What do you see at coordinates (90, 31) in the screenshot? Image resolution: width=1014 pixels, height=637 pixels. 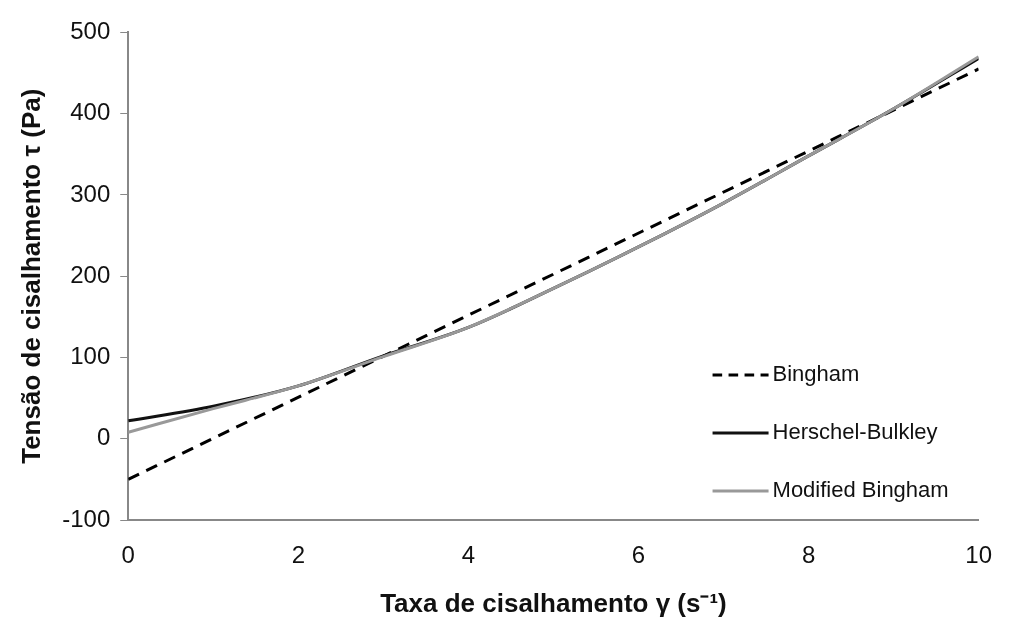 I see `y-tick-label: 500` at bounding box center [90, 31].